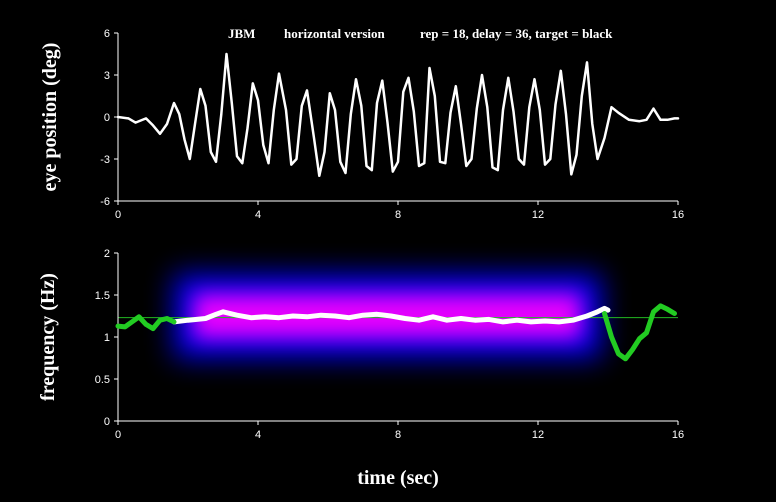 This screenshot has height=502, width=776. Describe the element at coordinates (516, 33) in the screenshot. I see `chart-title-params: rep = 18, delay = 36, target = black` at that location.